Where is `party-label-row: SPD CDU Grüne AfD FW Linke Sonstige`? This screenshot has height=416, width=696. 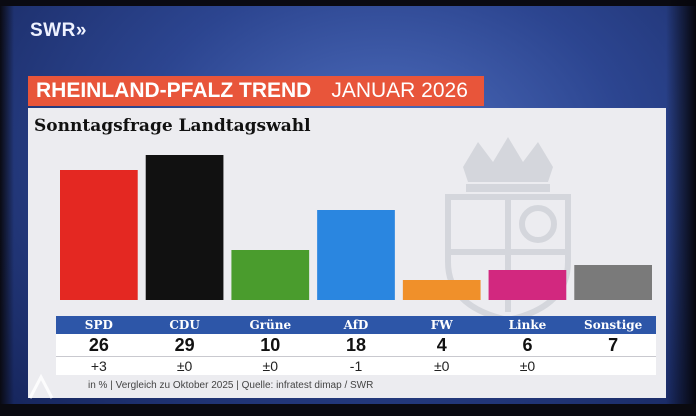 party-label-row: SPD CDU Grüne AfD FW Linke Sonstige is located at coordinates (356, 325).